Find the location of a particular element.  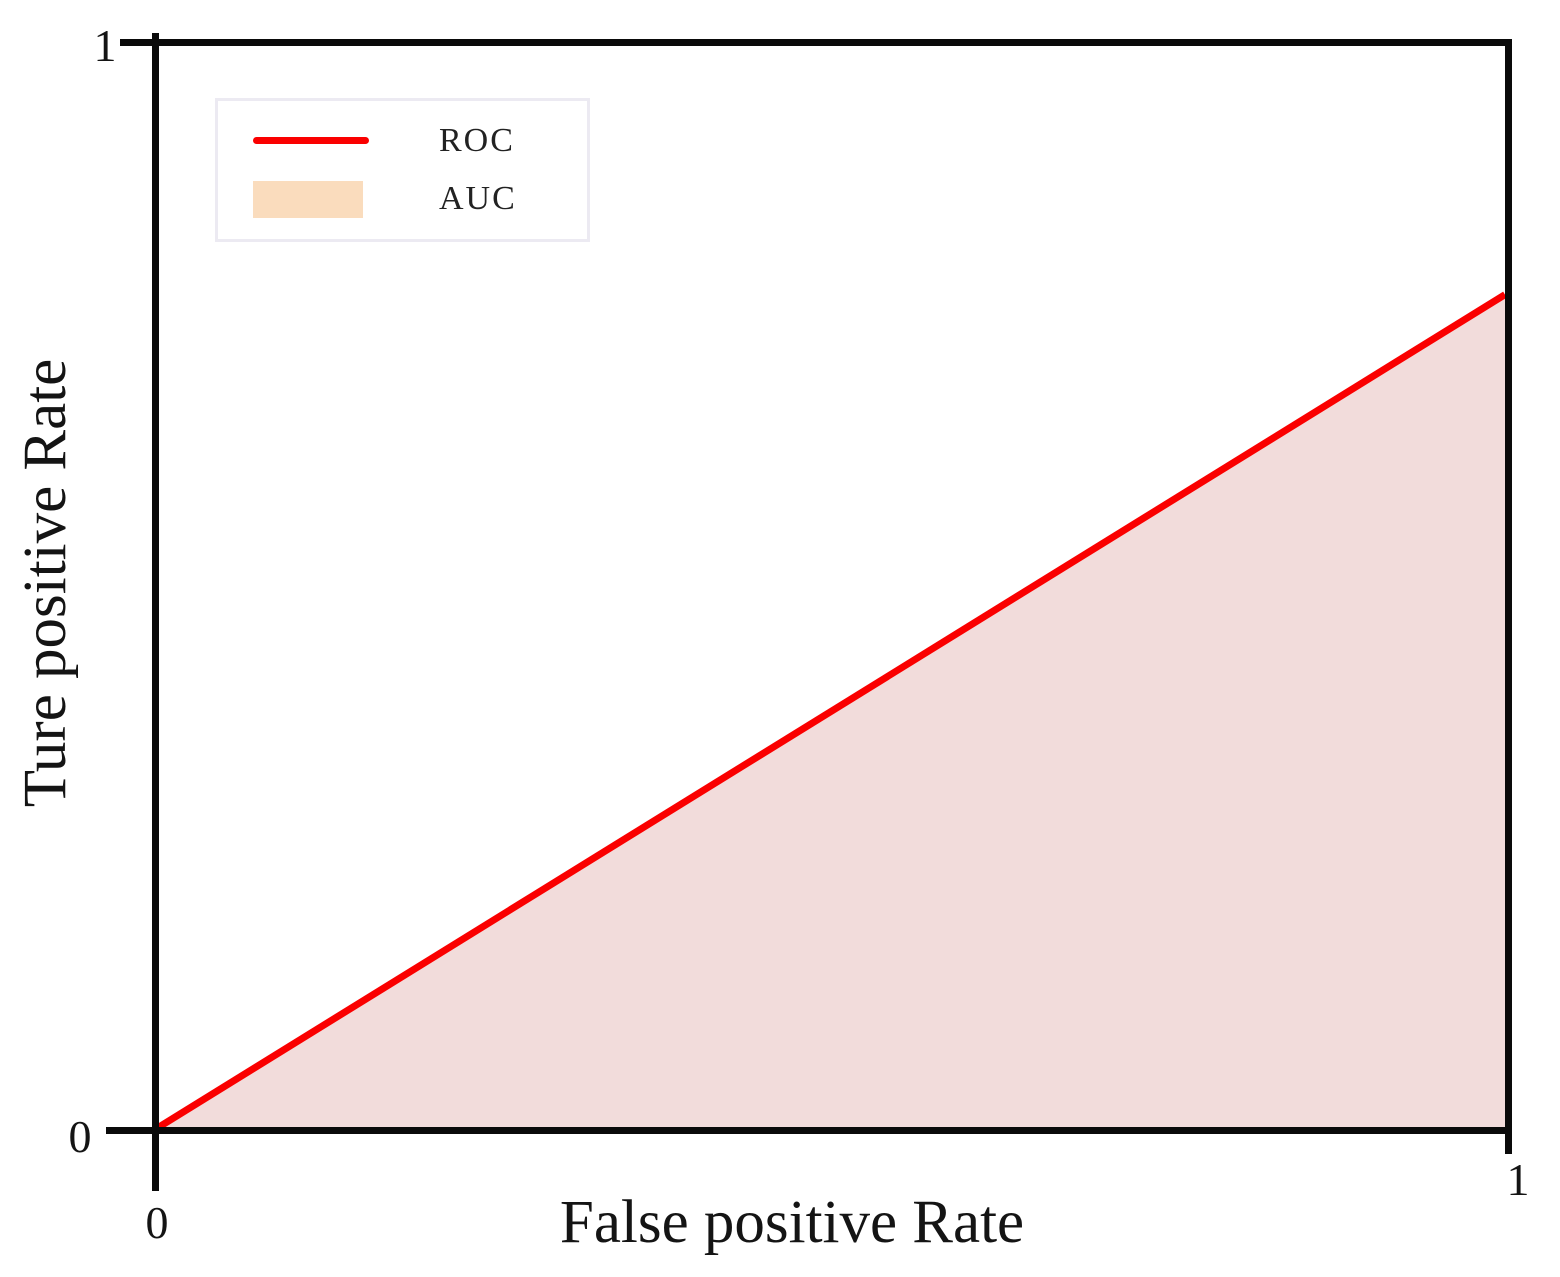

legend-item-roc: ROC is located at coordinates (402, 141).